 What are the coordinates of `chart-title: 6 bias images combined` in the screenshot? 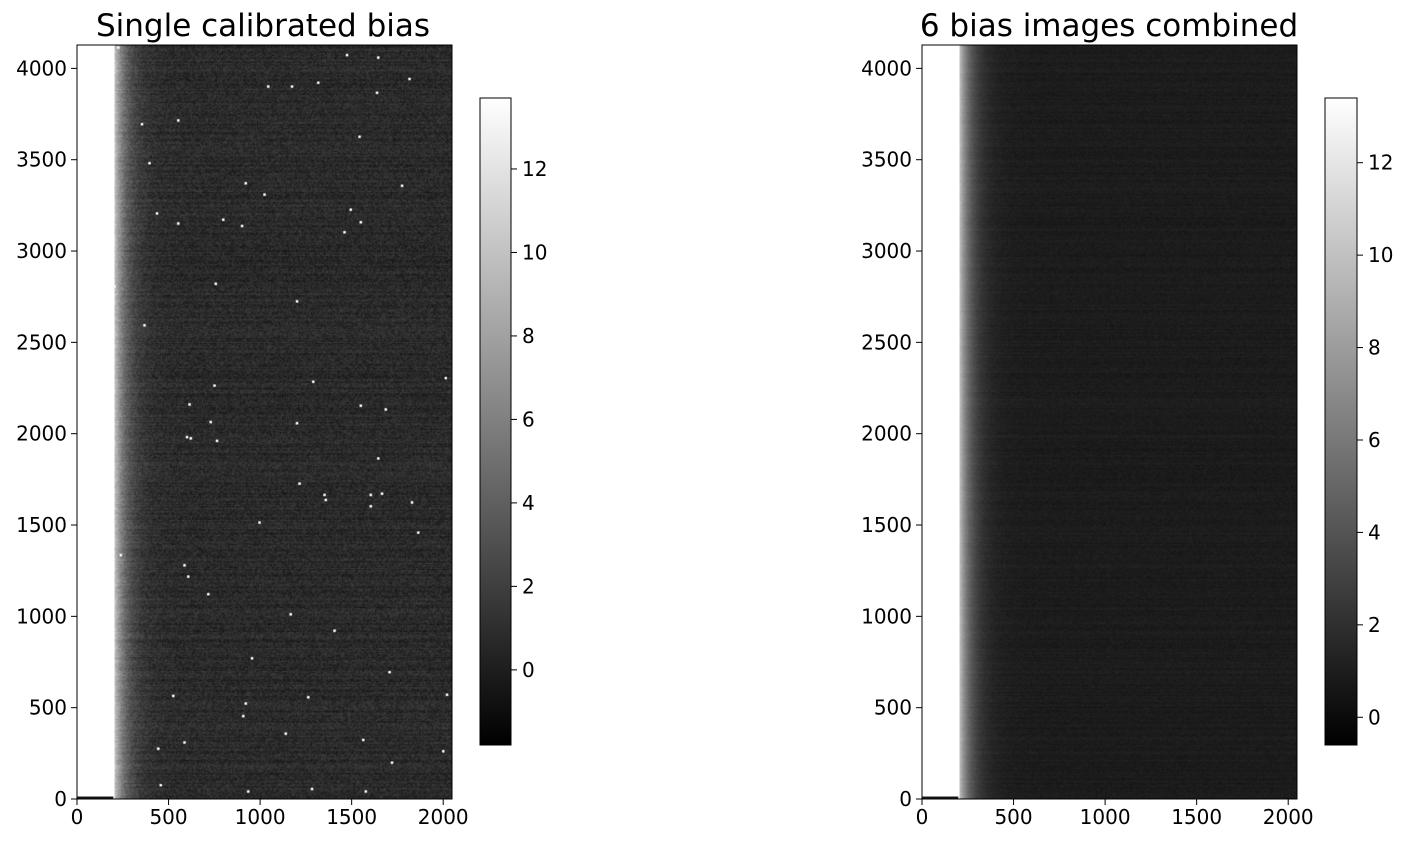 It's located at (1109, 26).